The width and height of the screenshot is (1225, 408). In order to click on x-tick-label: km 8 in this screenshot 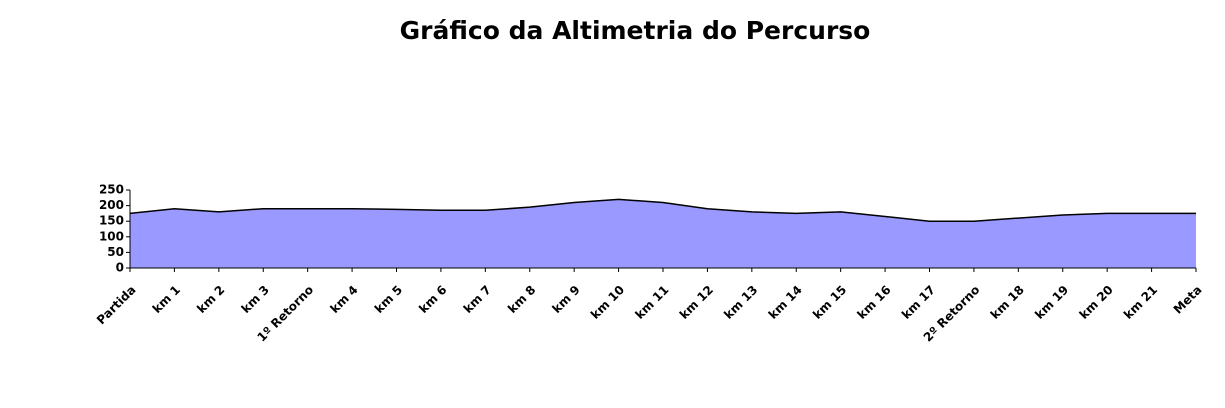, I will do `click(521, 299)`.